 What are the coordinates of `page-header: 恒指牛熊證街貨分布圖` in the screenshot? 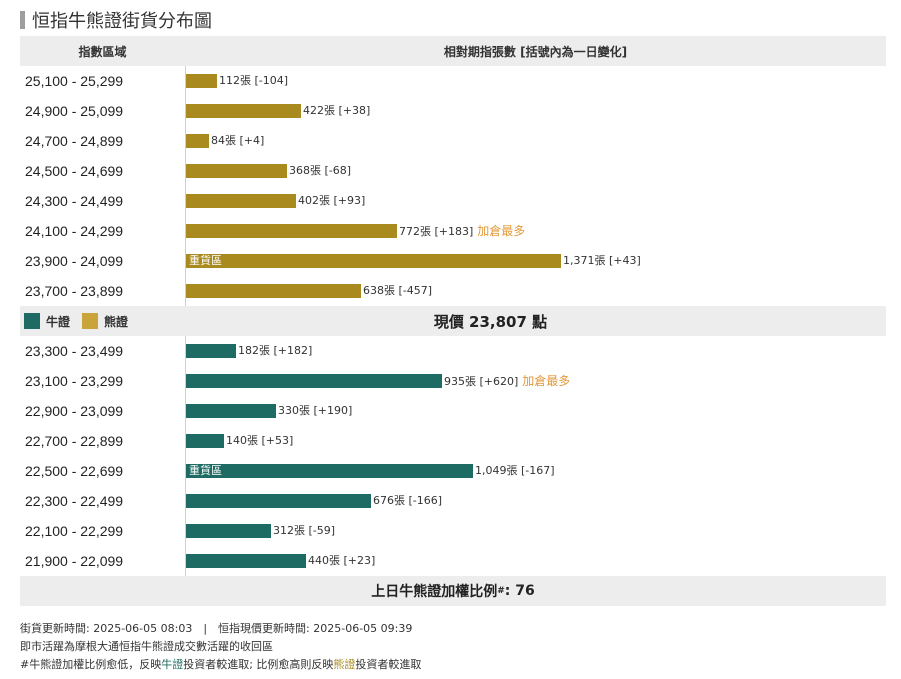 It's located at (116, 20).